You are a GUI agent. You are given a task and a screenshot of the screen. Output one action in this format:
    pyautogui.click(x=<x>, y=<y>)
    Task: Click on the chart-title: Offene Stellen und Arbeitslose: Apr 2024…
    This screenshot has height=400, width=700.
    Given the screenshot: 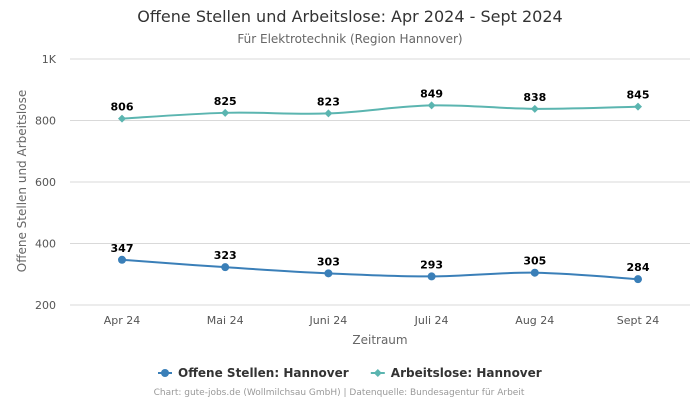 What is the action you would take?
    pyautogui.click(x=349, y=16)
    